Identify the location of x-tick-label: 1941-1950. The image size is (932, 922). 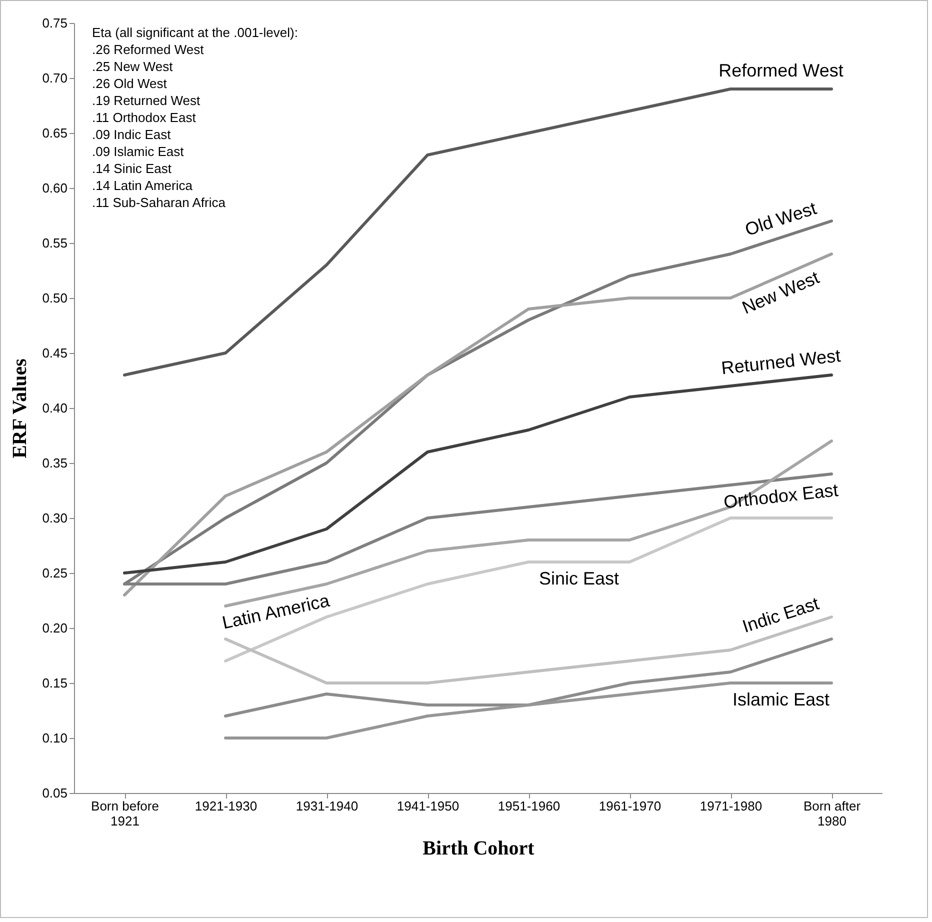
(428, 806).